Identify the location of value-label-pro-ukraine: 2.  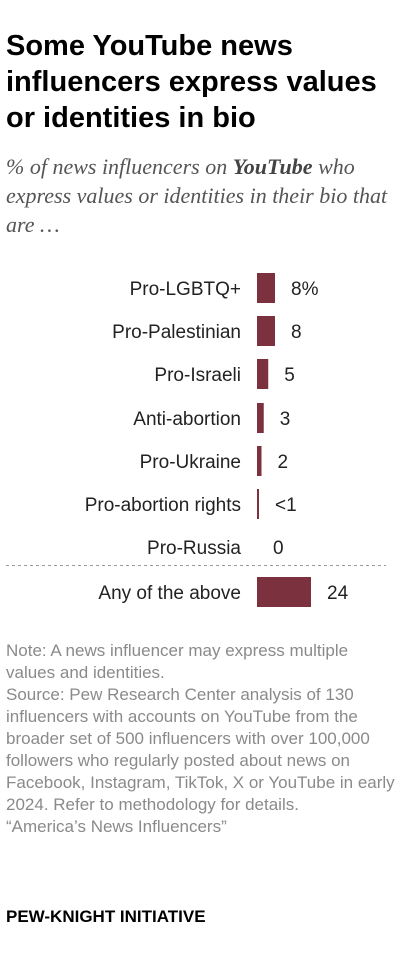
(283, 462).